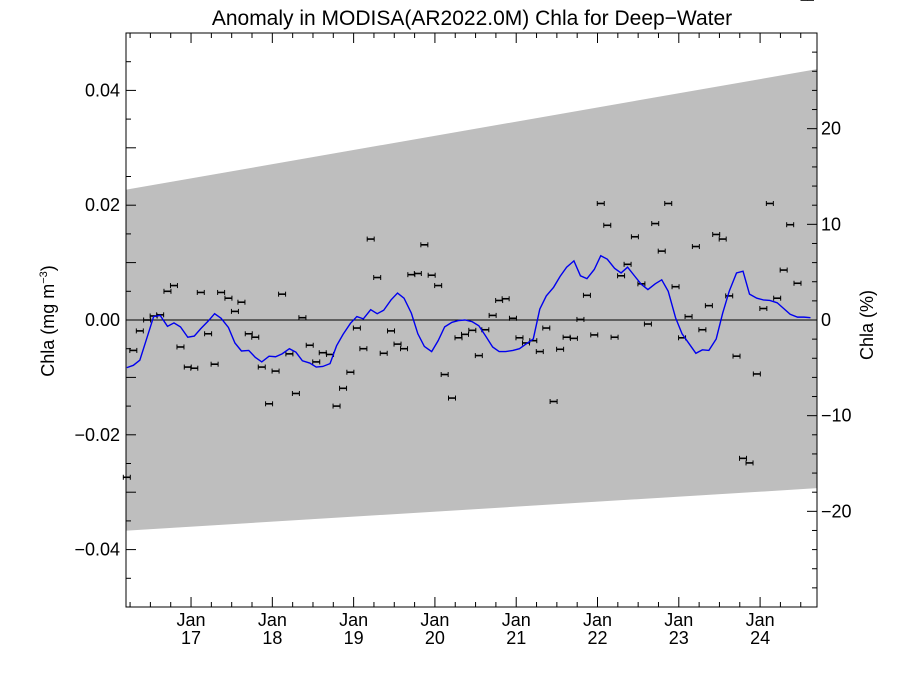 This screenshot has height=675, width=900. What do you see at coordinates (354, 638) in the screenshot?
I see `x-tick-label-year: 19` at bounding box center [354, 638].